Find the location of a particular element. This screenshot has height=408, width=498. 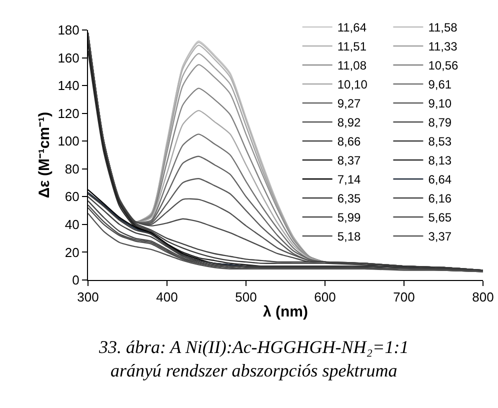

legend-label: 9,61 is located at coordinates (440, 85).